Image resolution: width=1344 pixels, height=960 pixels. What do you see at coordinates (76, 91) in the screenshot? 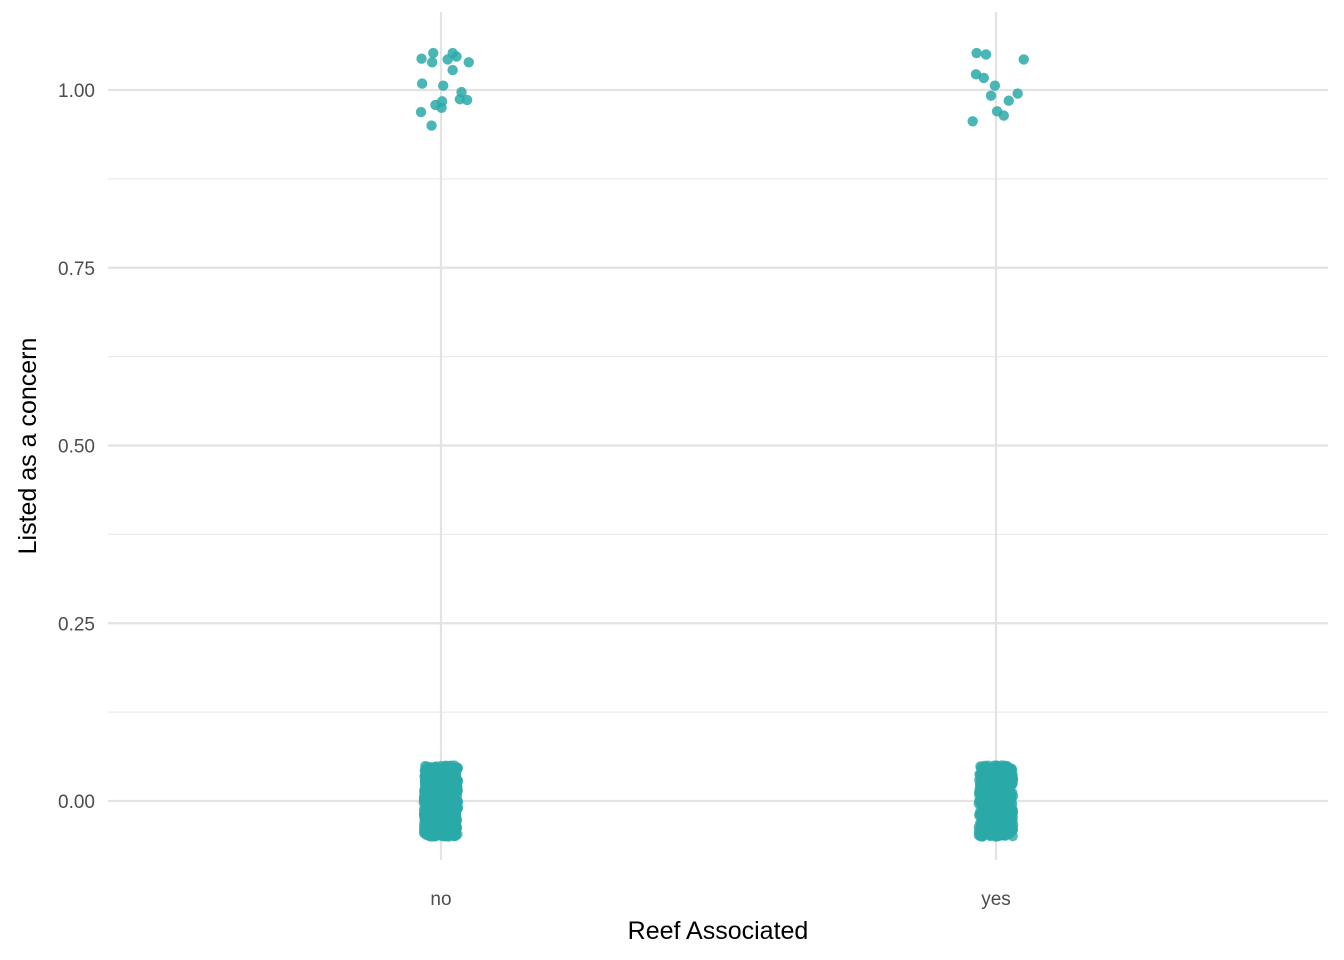
I see `y-tick-label: 1.00` at bounding box center [76, 91].